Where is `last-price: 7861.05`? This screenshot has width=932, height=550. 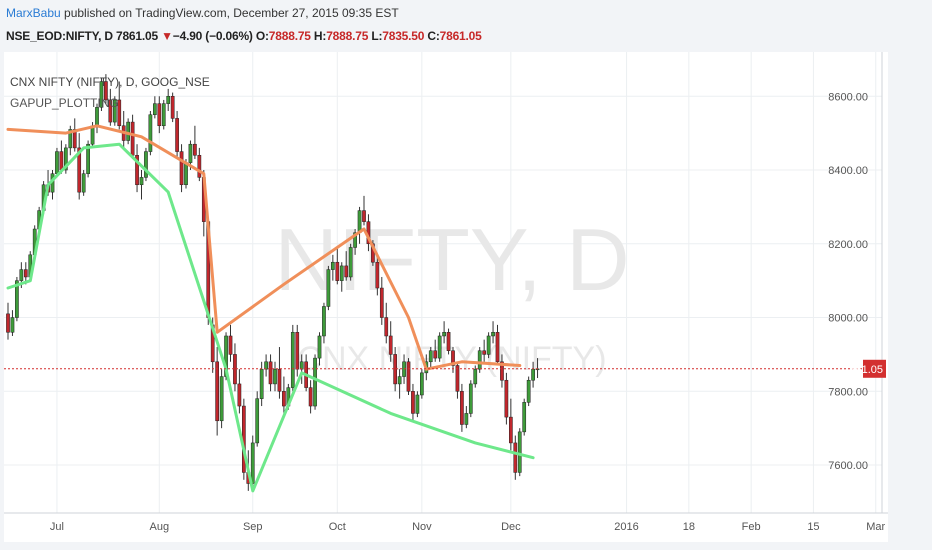 last-price: 7861.05 is located at coordinates (136, 36).